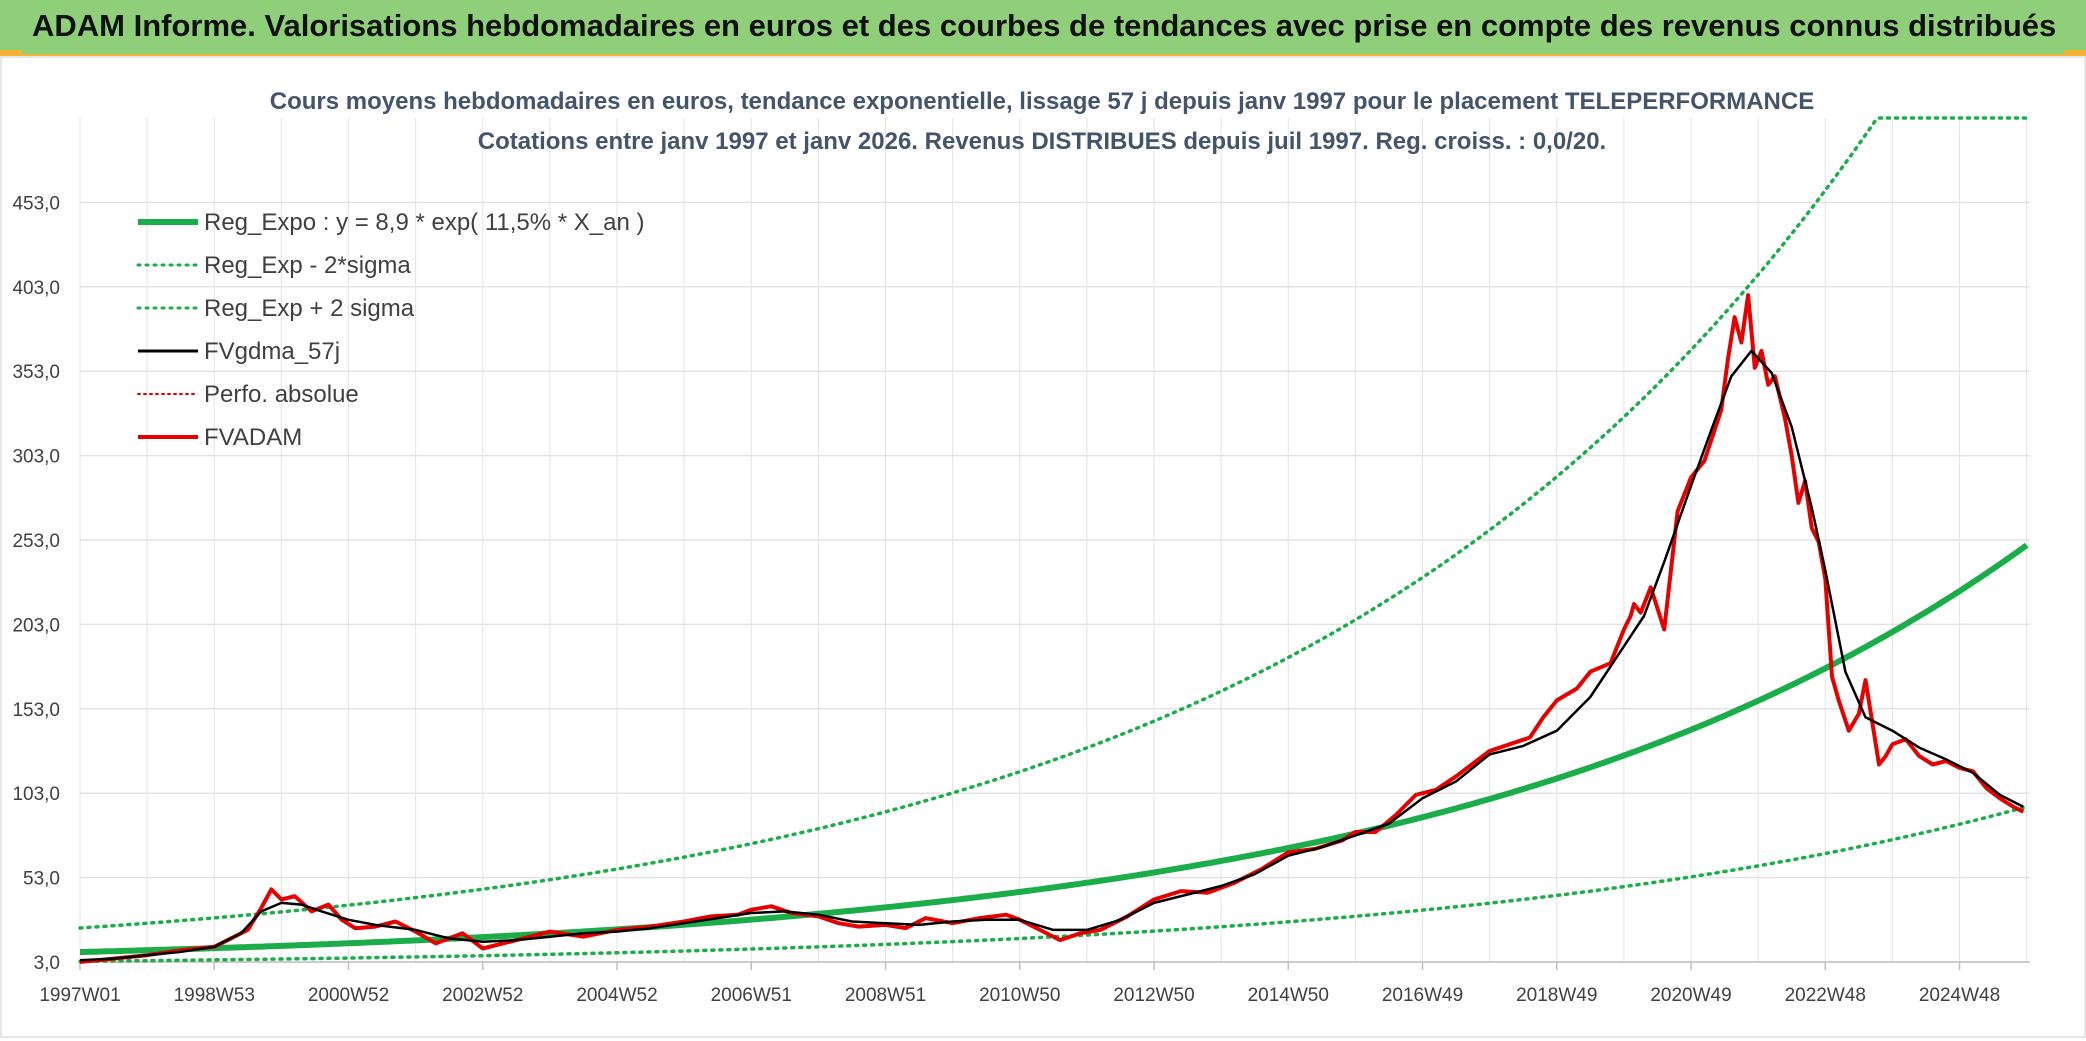 Image resolution: width=2086 pixels, height=1041 pixels. What do you see at coordinates (1019, 995) in the screenshot?
I see `x-tick-label: 2010W50` at bounding box center [1019, 995].